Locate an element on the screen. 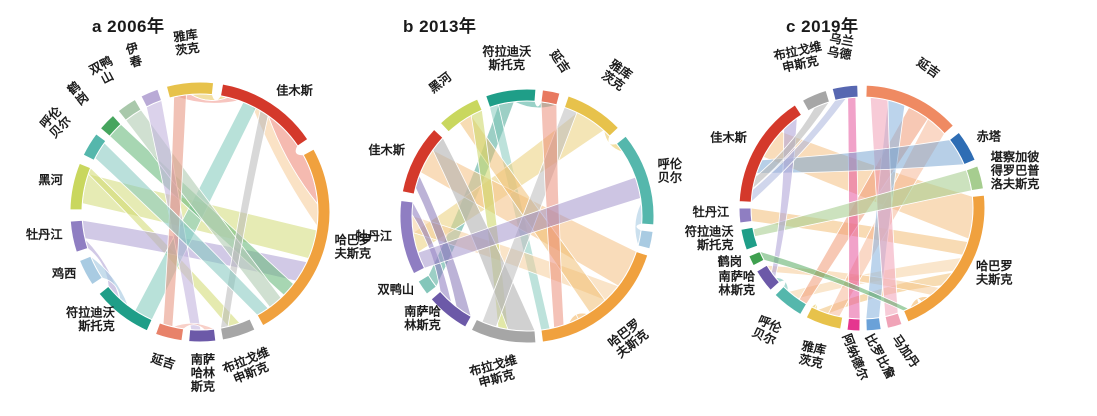  panel-title: b 2013年 is located at coordinates (439, 26).